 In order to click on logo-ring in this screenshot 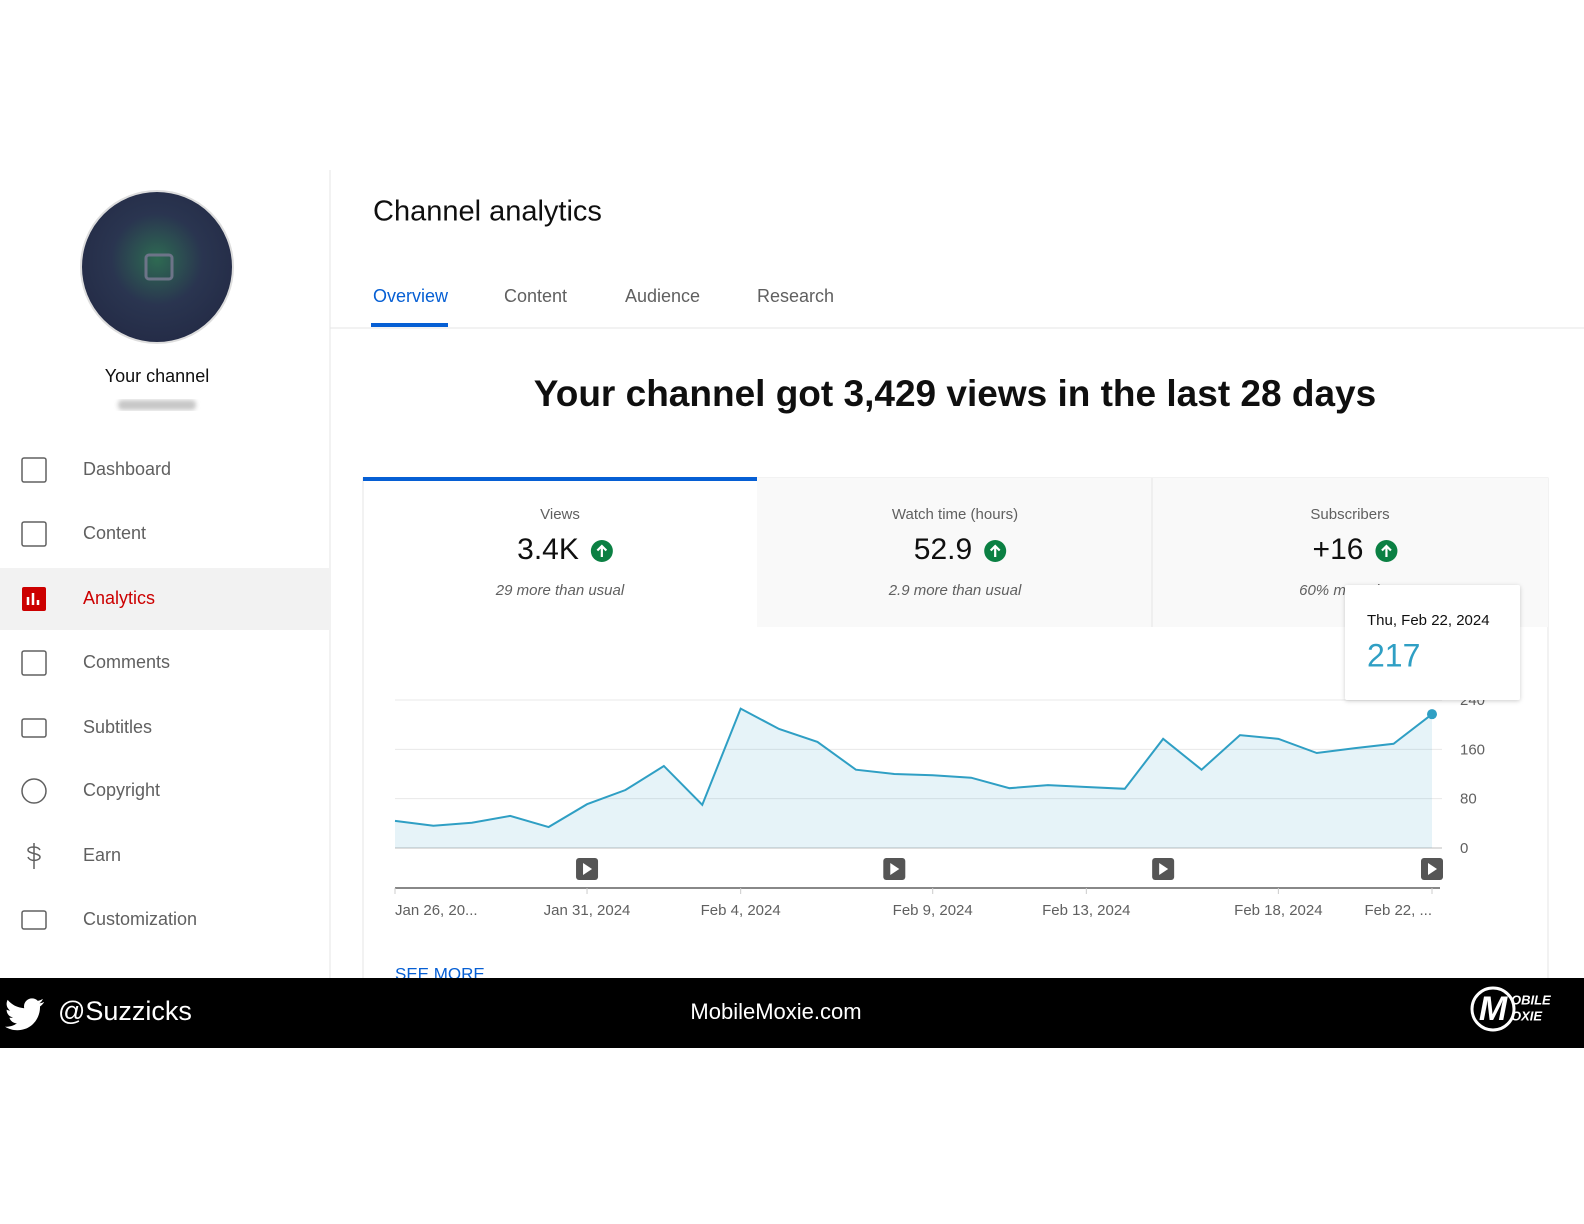, I will do `click(1493, 1009)`.